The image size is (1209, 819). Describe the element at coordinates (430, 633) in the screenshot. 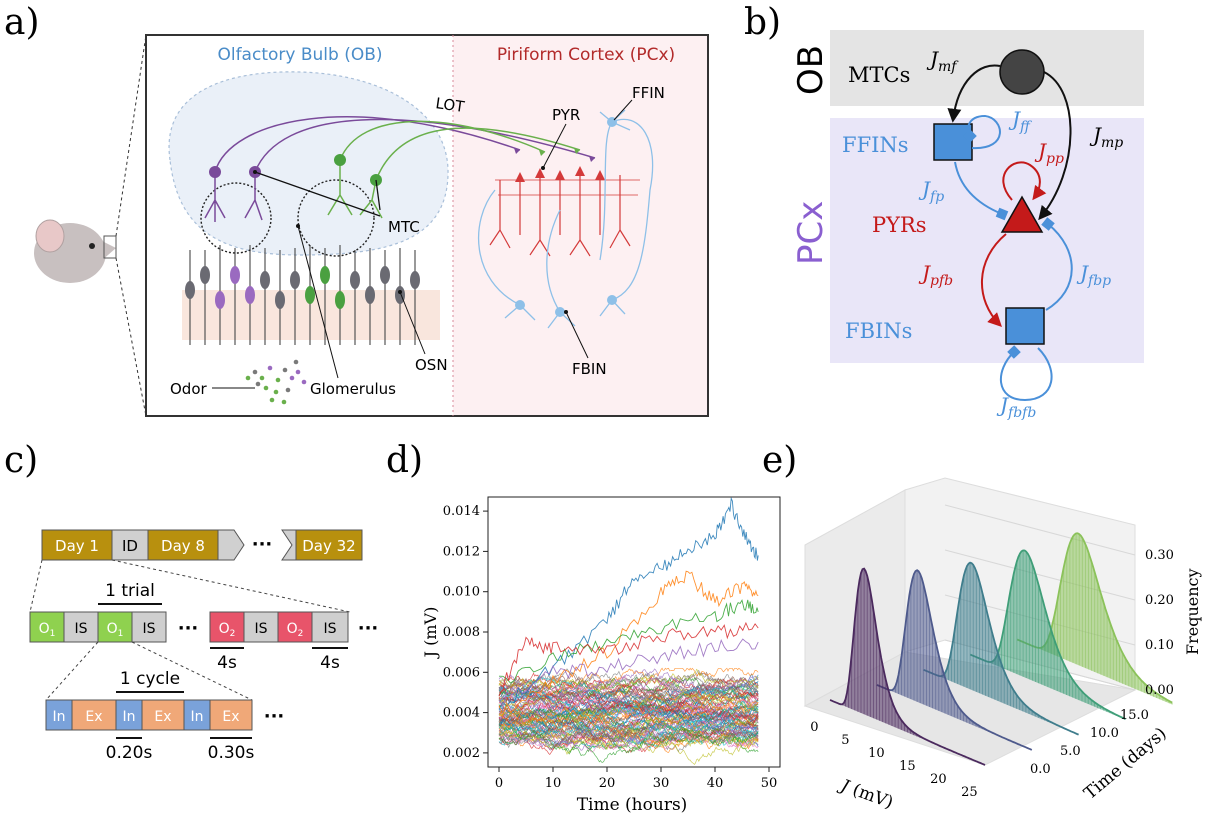

I see `d-ylabel: J (mV)` at that location.